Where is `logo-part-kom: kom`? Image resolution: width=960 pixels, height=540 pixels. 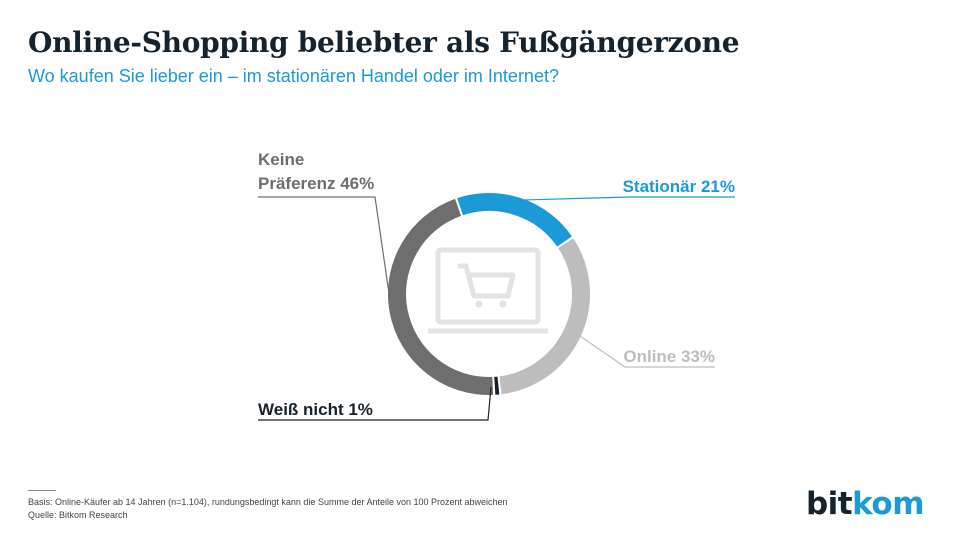
logo-part-kom: kom is located at coordinates (888, 504).